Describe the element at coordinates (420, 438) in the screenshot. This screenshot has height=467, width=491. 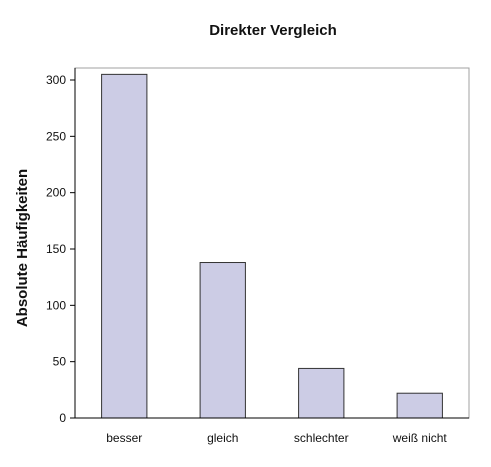
I see `x-category-label: weiß nicht` at that location.